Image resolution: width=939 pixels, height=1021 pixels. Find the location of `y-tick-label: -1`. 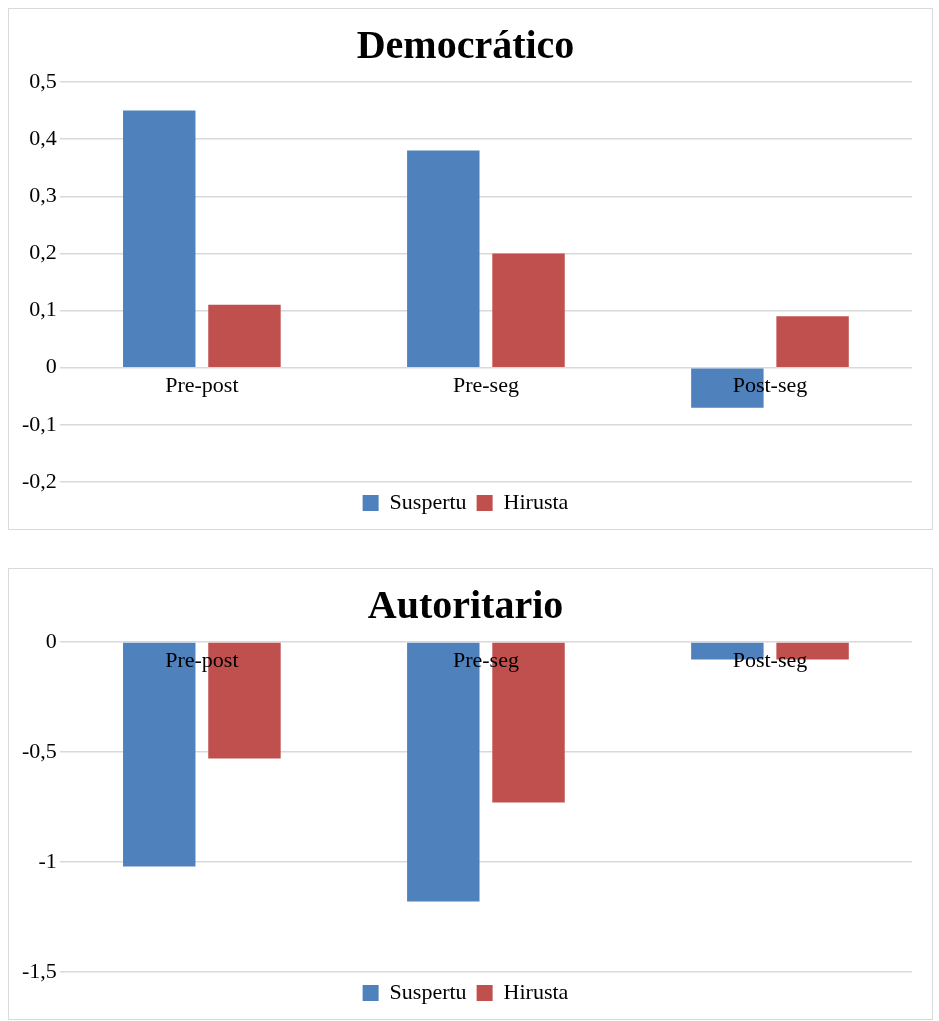

y-tick-label: -1 is located at coordinates (47, 860).